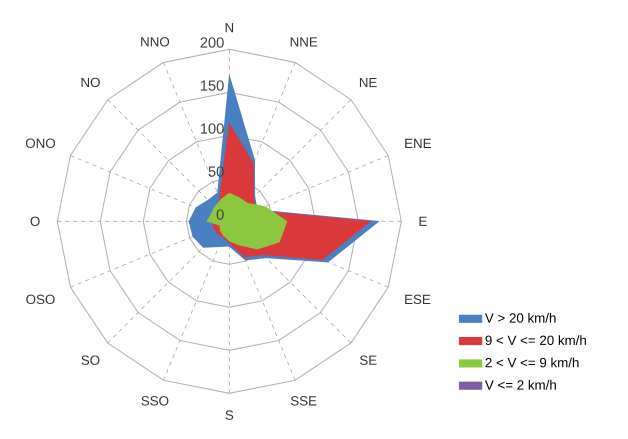 This screenshot has height=439, width=628. Describe the element at coordinates (212, 85) in the screenshot. I see `y-tick-label: 150` at that location.